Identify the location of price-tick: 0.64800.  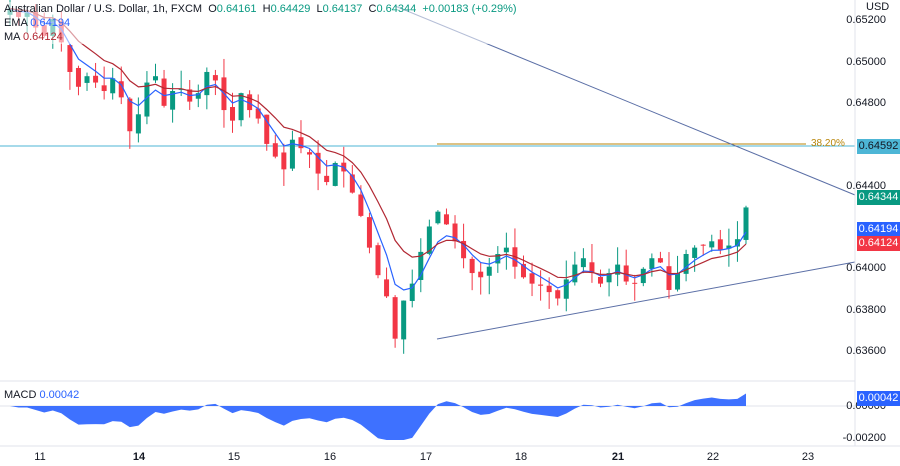
(866, 103).